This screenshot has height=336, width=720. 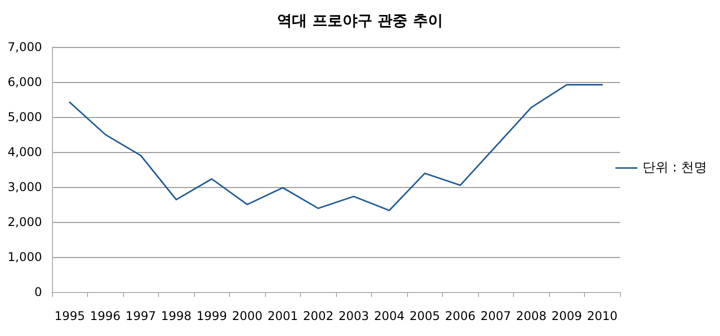 I want to click on x-tick-label: 2005, so click(x=424, y=316).